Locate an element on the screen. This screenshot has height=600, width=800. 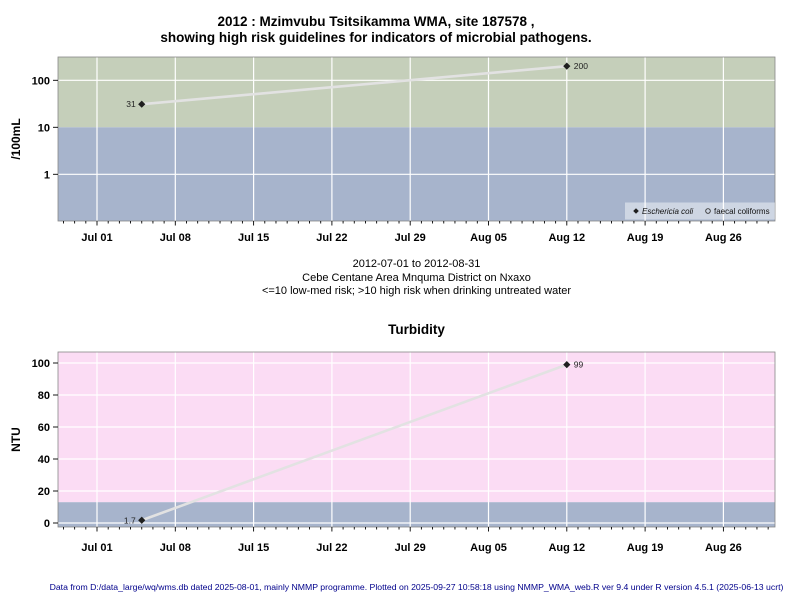
y-tick-label: 20 is located at coordinates (44, 492).